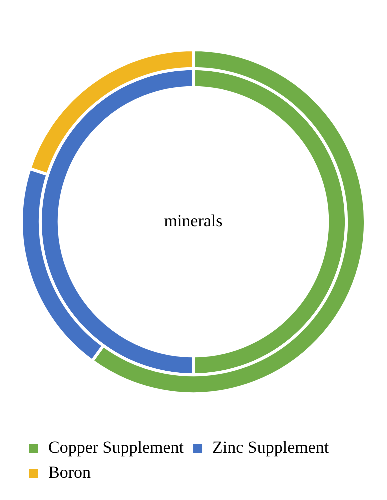 The height and width of the screenshot is (500, 387). What do you see at coordinates (193, 220) in the screenshot?
I see `text: minerals` at bounding box center [193, 220].